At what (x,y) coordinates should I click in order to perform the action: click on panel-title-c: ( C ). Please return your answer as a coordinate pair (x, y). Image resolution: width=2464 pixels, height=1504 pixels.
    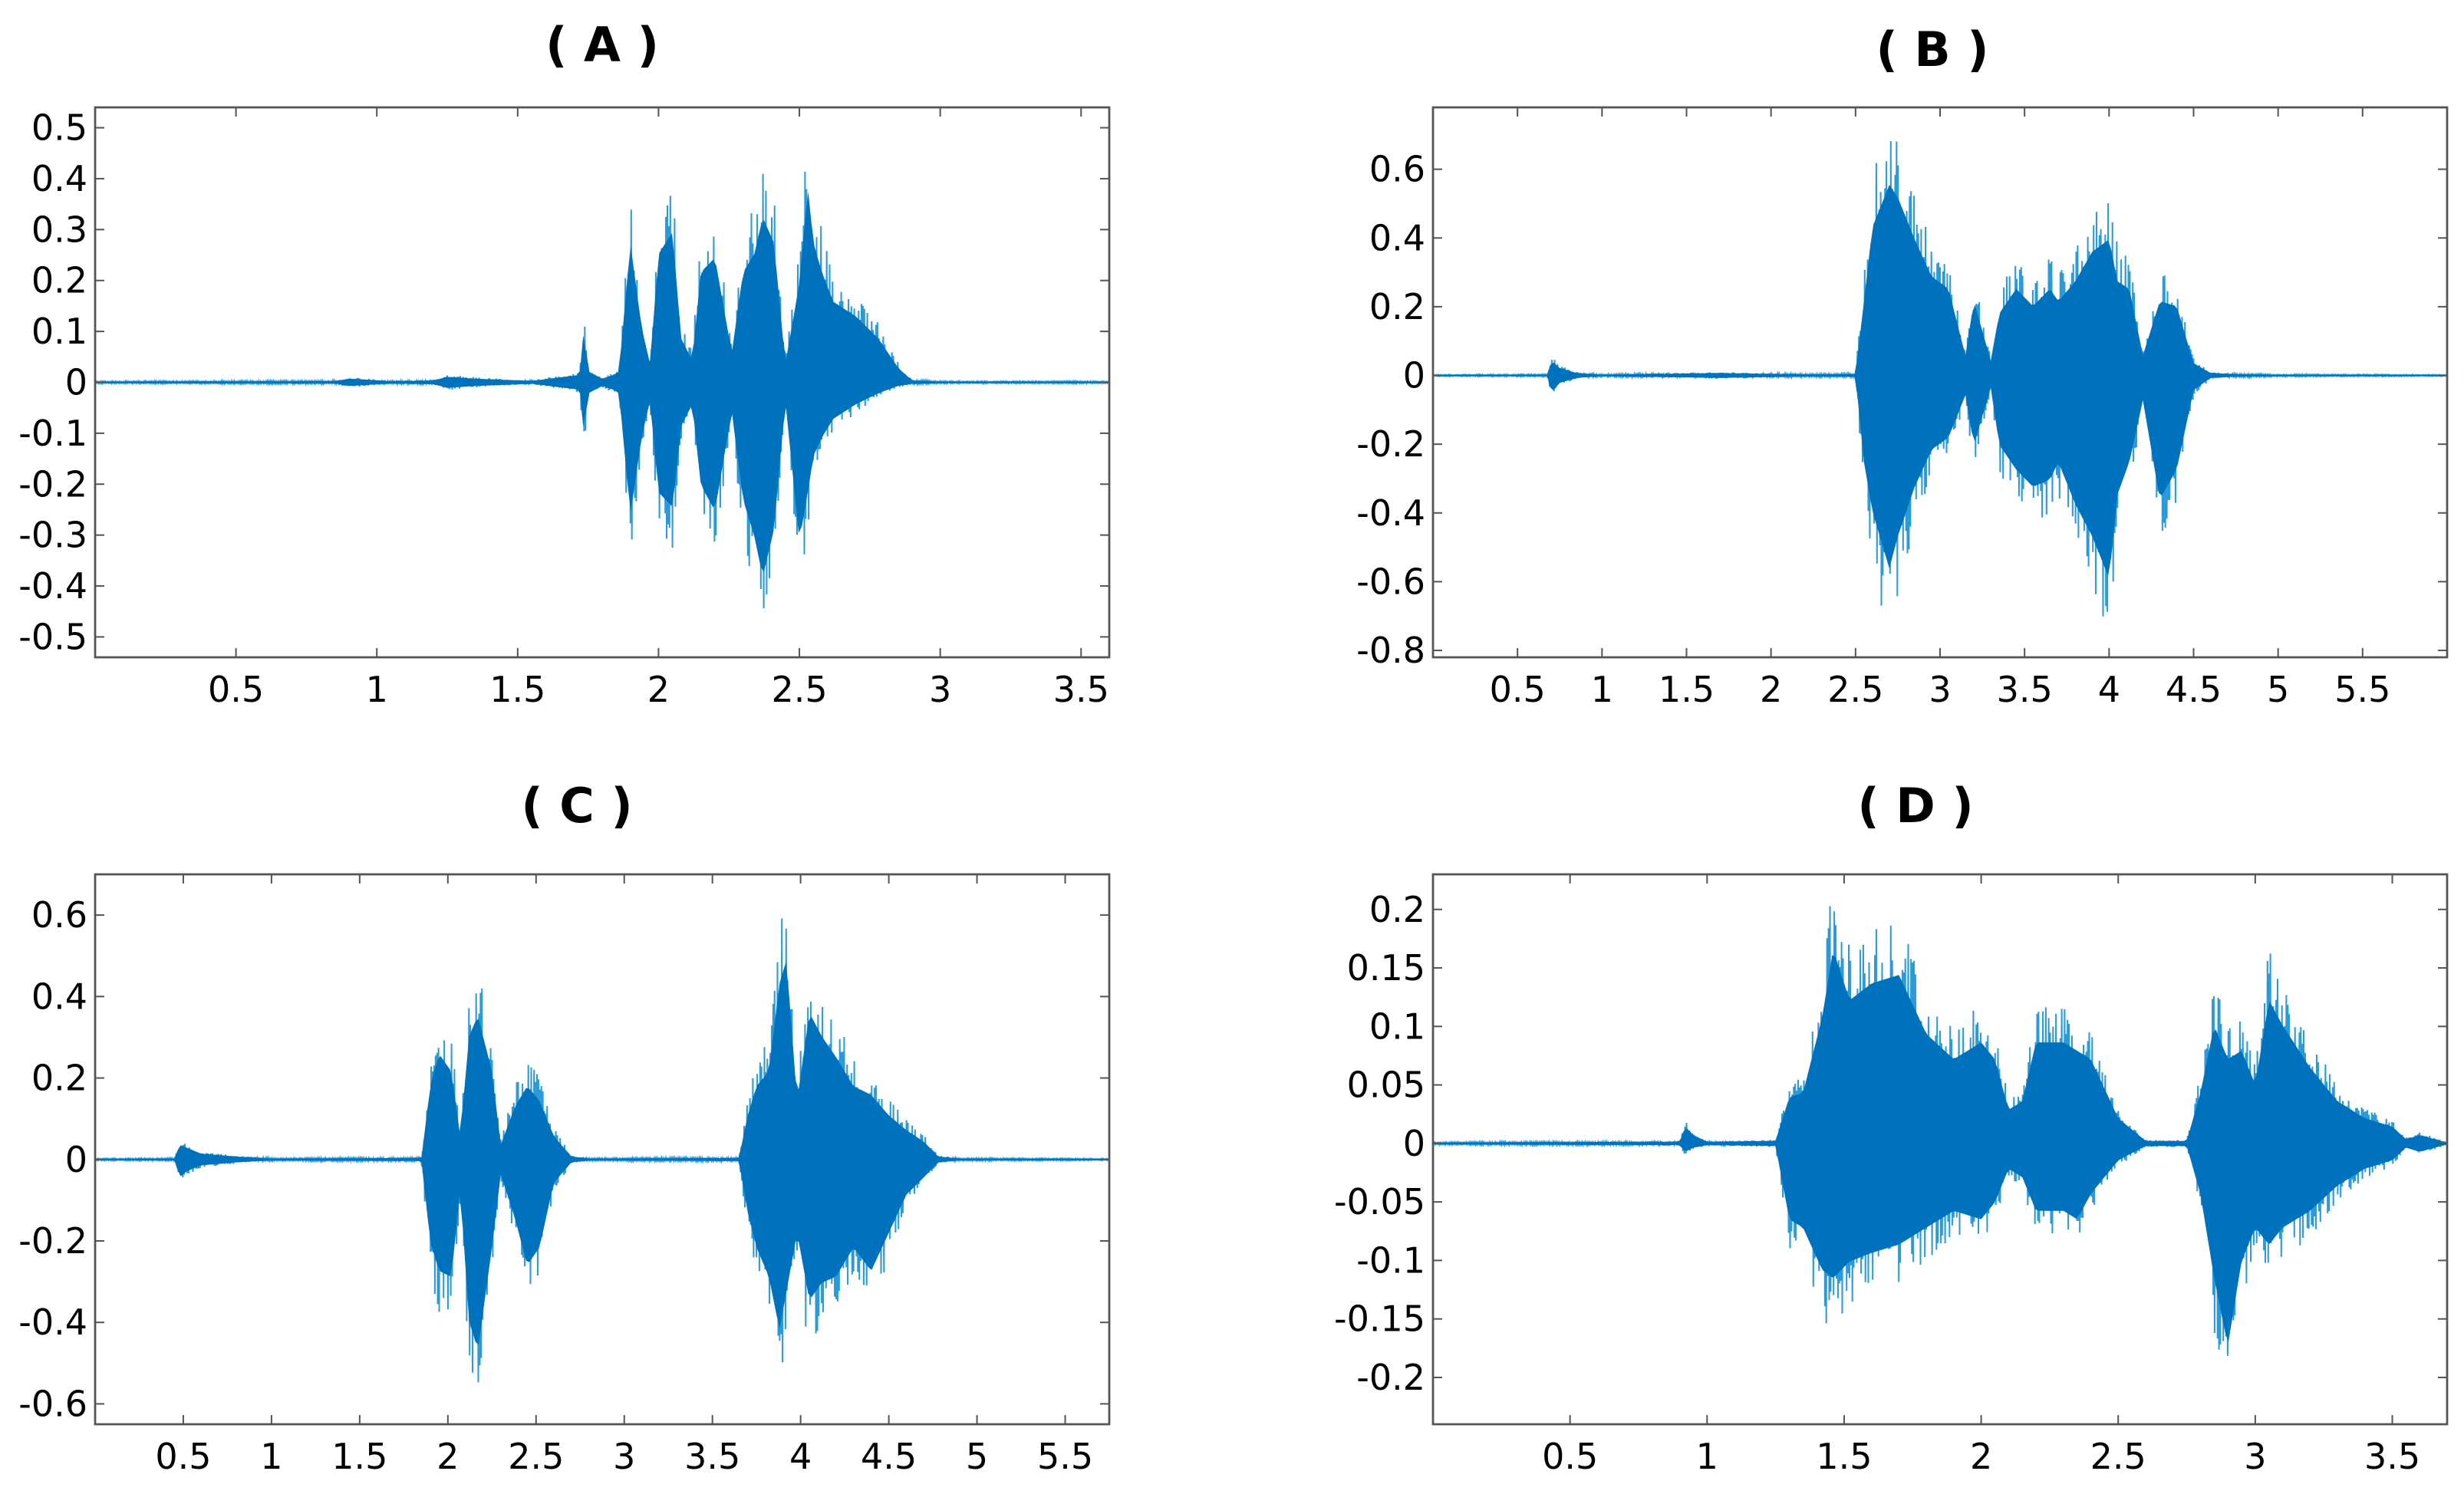
    Looking at the image, I should click on (576, 806).